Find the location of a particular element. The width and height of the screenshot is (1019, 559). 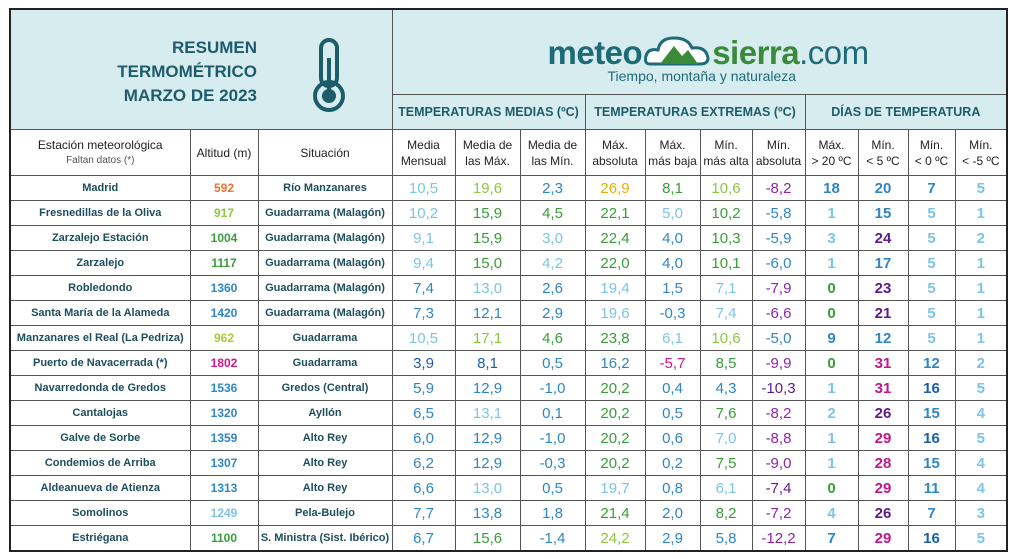

station-header: Estación meteorológica Faltan datos (*) is located at coordinates (100, 152).